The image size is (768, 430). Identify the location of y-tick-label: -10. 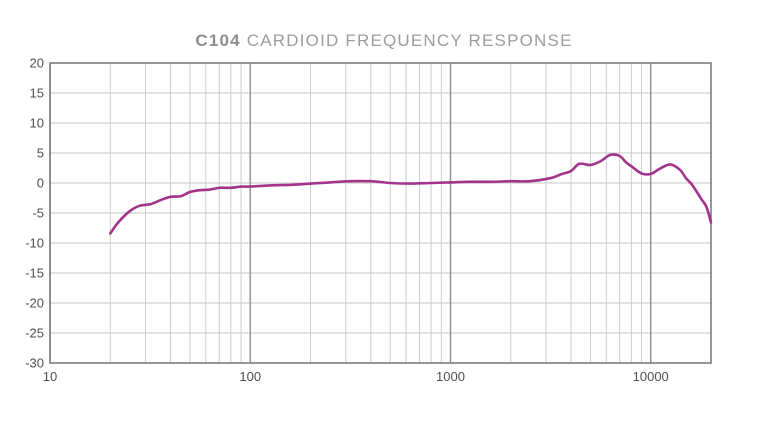
(34, 243).